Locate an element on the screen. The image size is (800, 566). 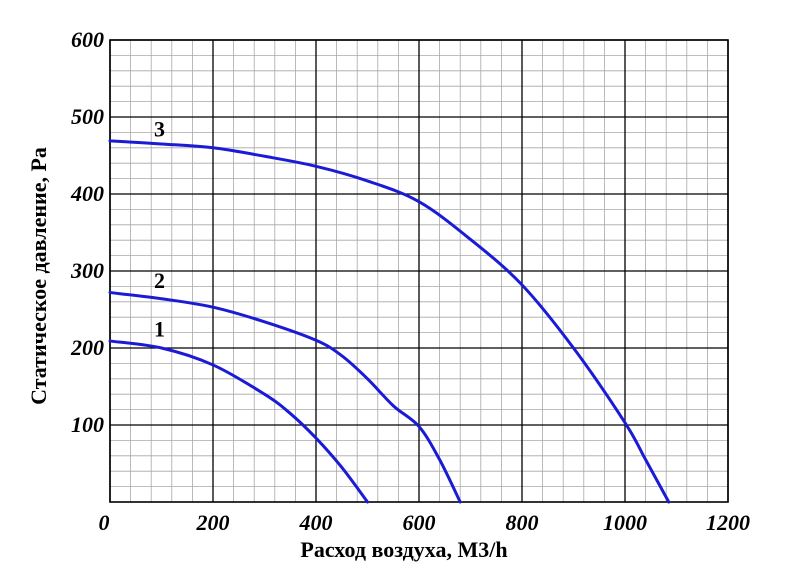
series-labels: 1 2 3 is located at coordinates (159, 228).